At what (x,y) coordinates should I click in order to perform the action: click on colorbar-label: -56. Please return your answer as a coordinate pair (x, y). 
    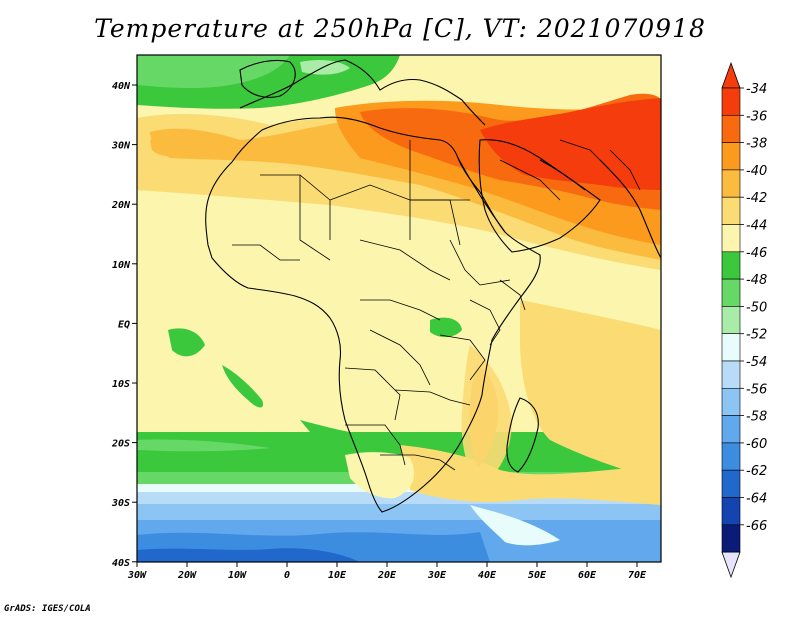
    Looking at the image, I should click on (756, 389).